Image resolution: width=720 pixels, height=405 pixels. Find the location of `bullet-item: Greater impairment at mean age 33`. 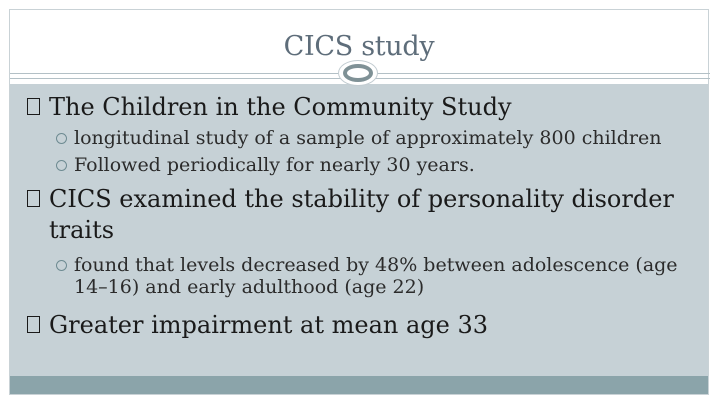

bullet-item: Greater impairment at mean age 33 is located at coordinates (364, 325).